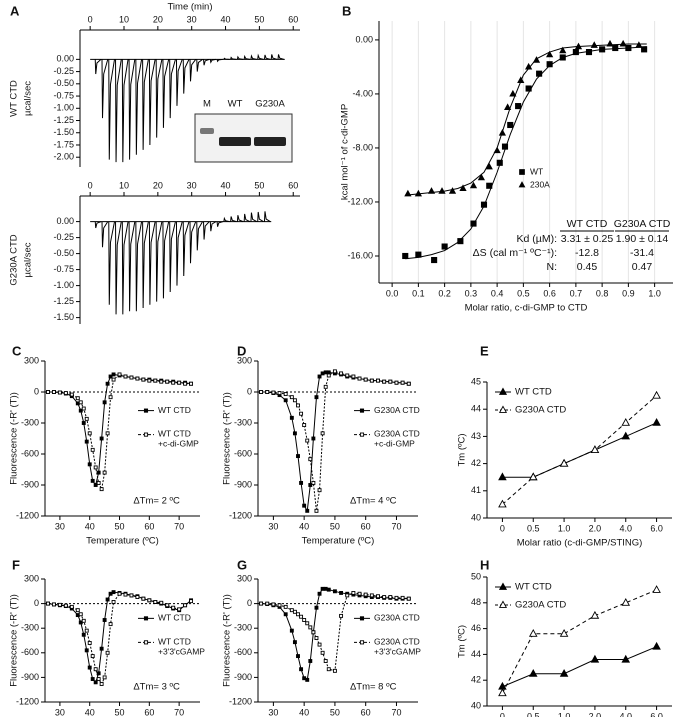 The width and height of the screenshot is (683, 717). Describe the element at coordinates (207, 104) in the screenshot. I see `gel-lane-label: M` at that location.